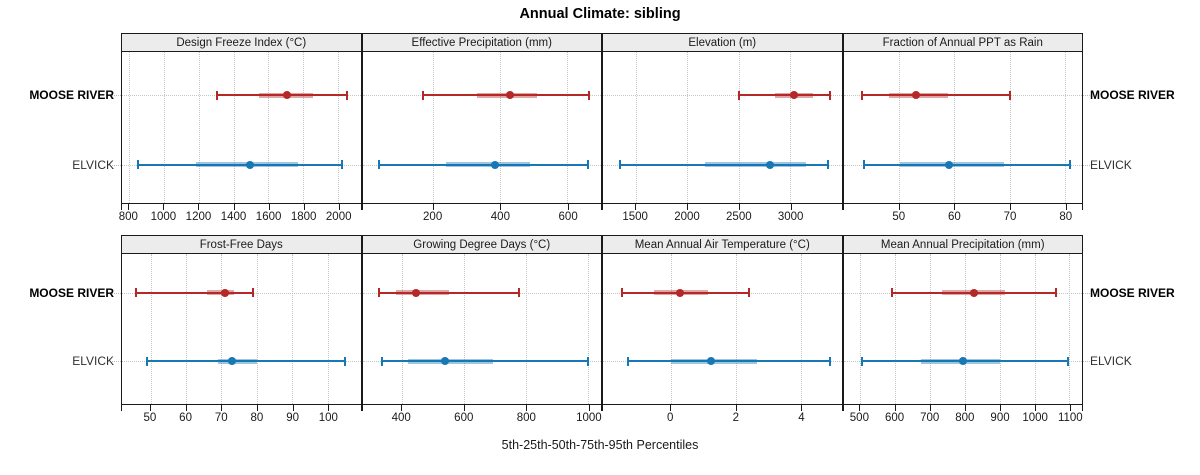 The height and width of the screenshot is (475, 1200). I want to click on group-label-elvick: ELVICK, so click(1111, 164).